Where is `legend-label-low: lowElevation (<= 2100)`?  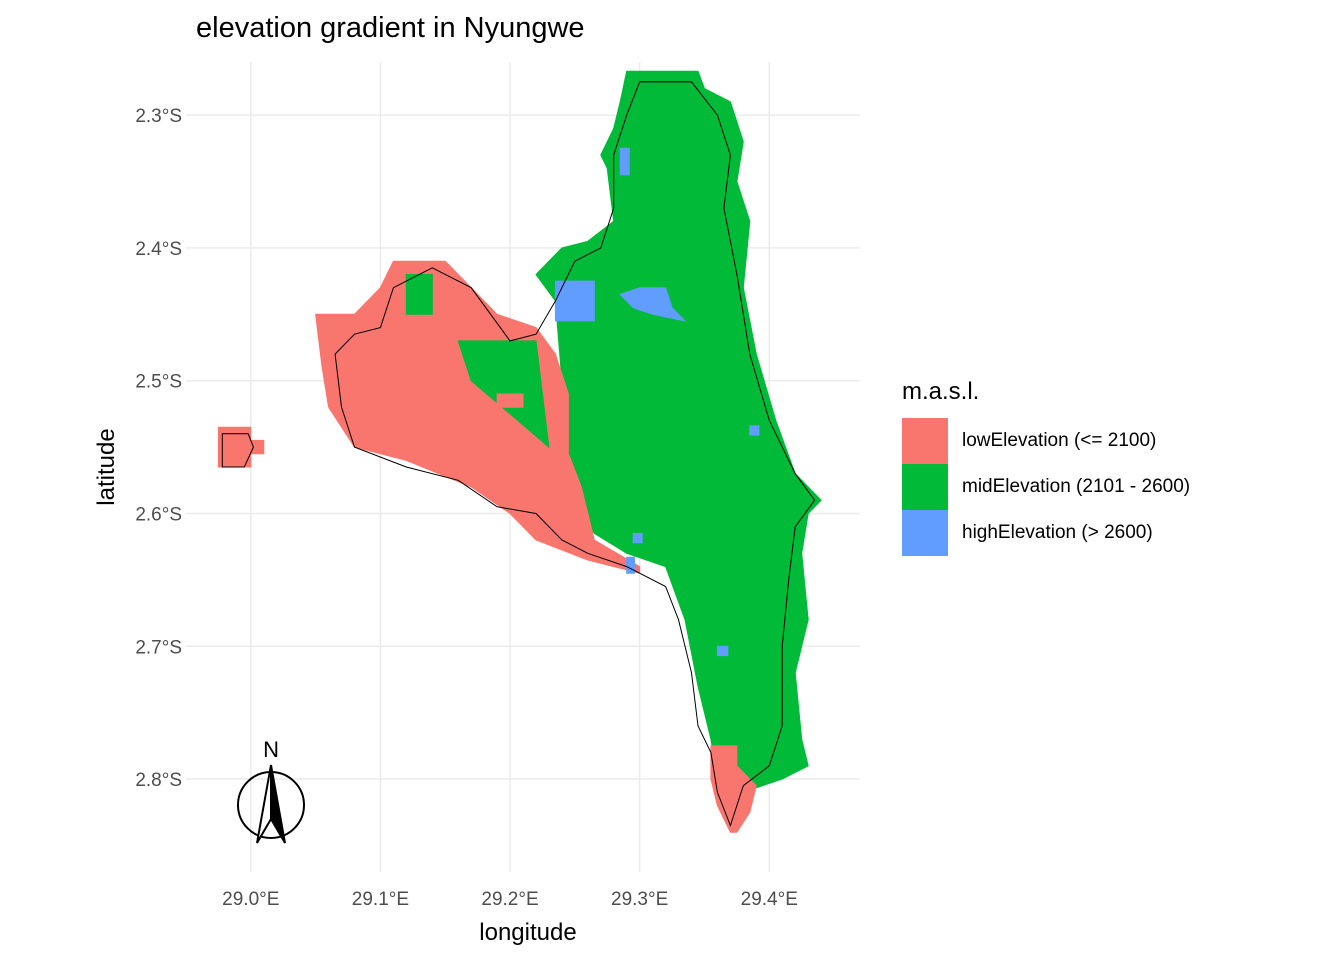 legend-label-low: lowElevation (<= 2100) is located at coordinates (1059, 440).